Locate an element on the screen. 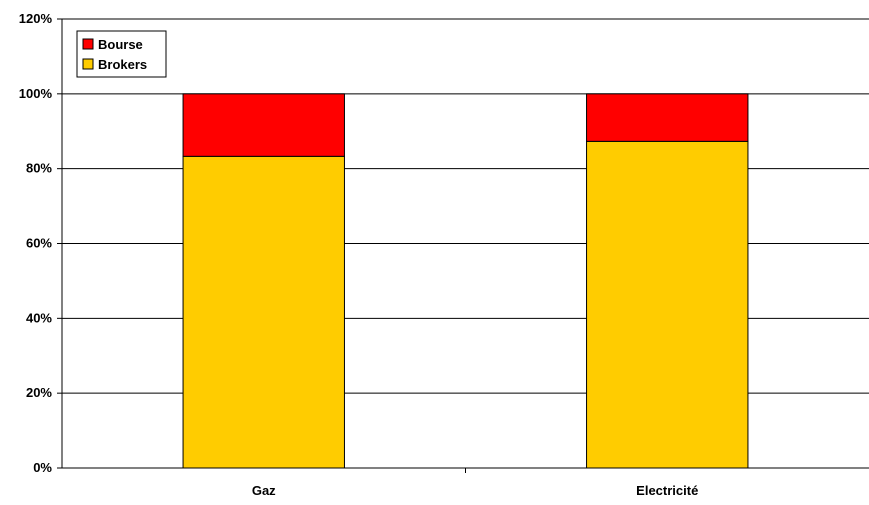 The image size is (869, 505). y-tick-label: 0% is located at coordinates (42, 467).